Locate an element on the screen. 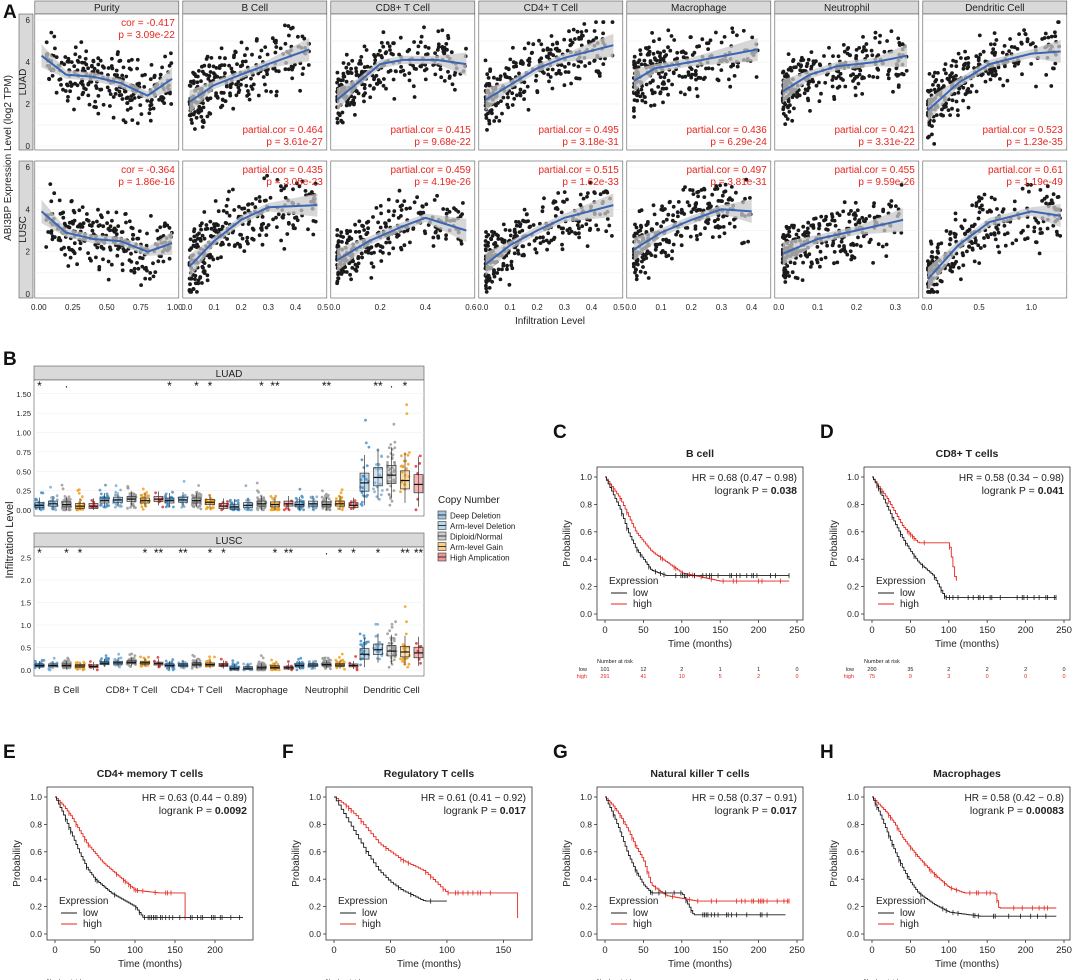 The height and width of the screenshot is (980, 1072). column-label: B Cell is located at coordinates (254, 8).